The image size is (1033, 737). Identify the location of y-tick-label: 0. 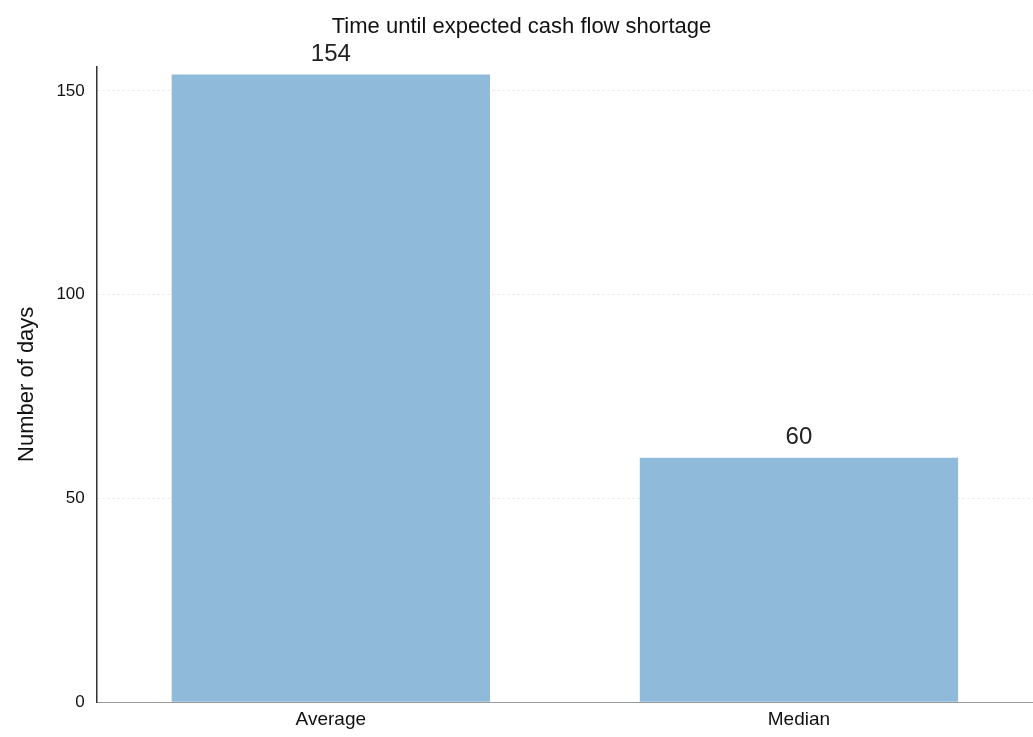
(80, 701).